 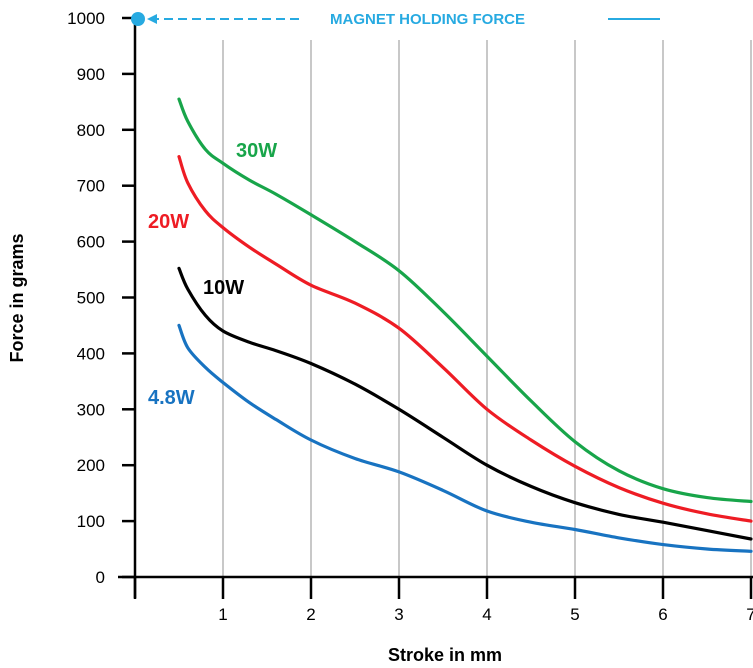 I want to click on y-tick-label: 0, so click(x=100, y=577).